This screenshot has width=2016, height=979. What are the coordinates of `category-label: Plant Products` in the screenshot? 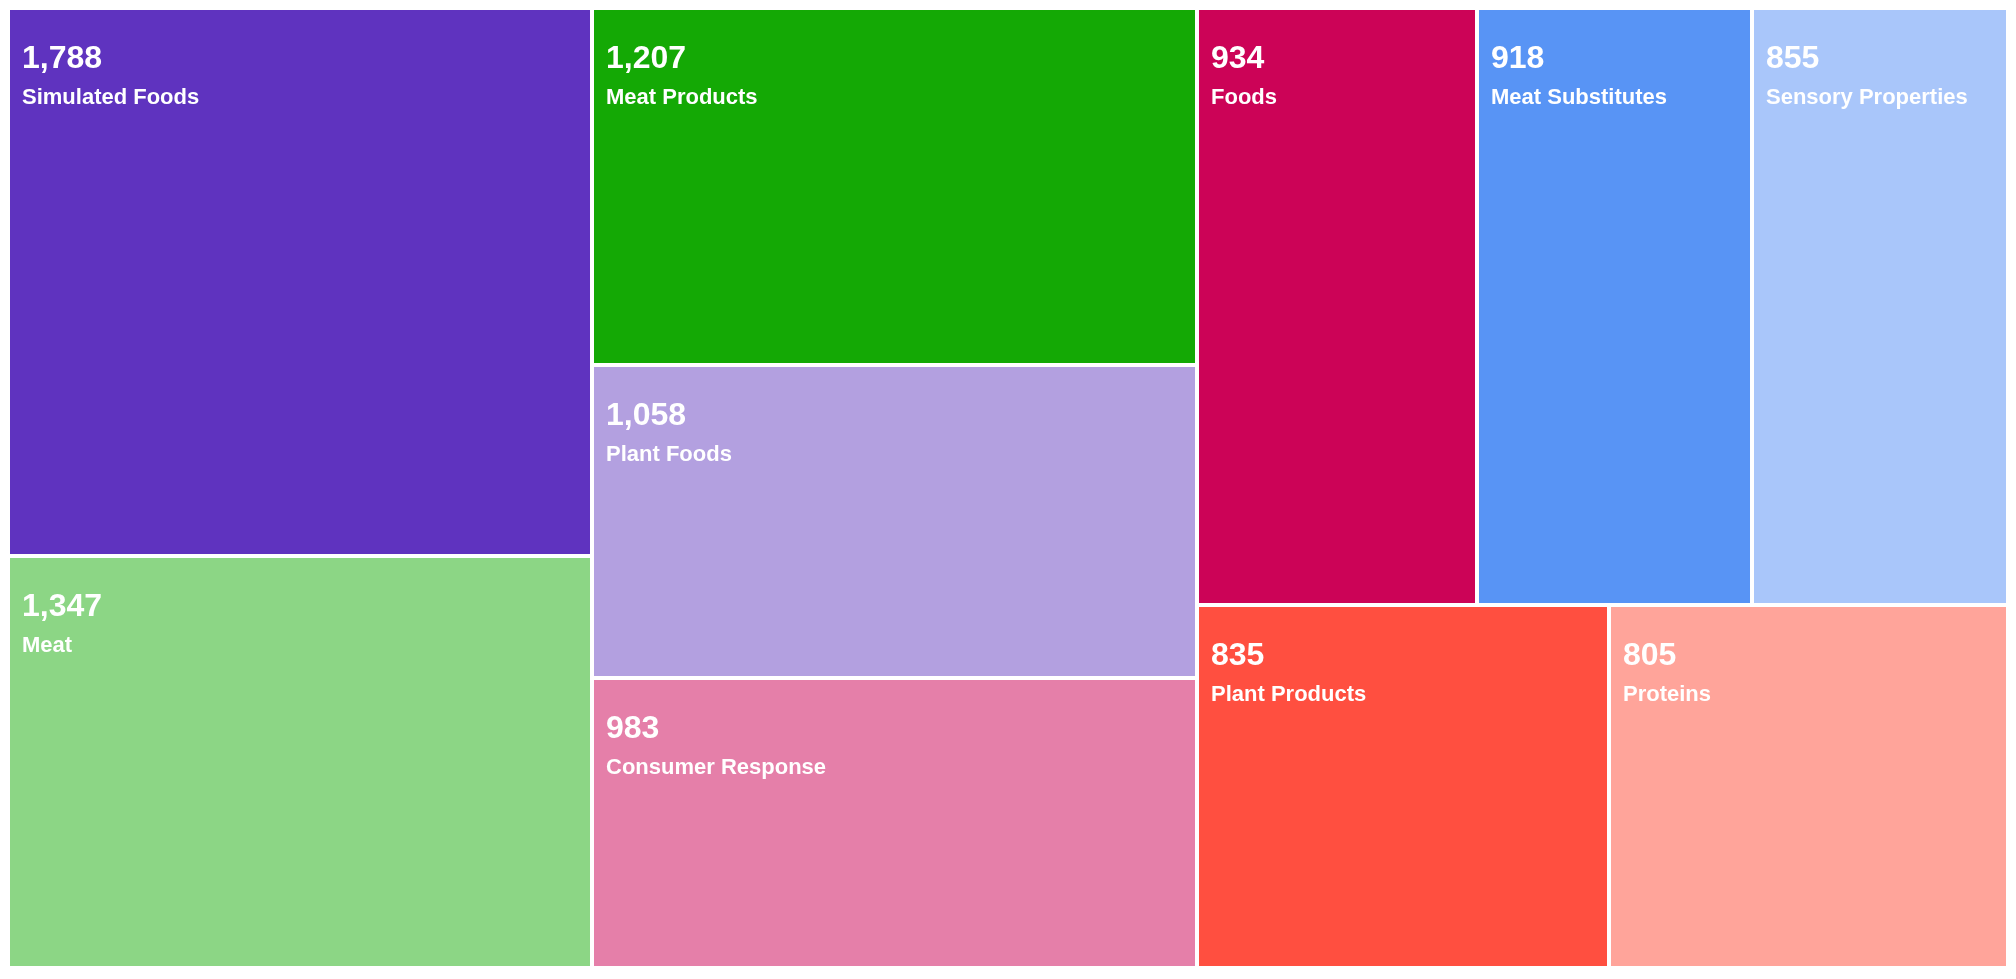 It's located at (1289, 693).